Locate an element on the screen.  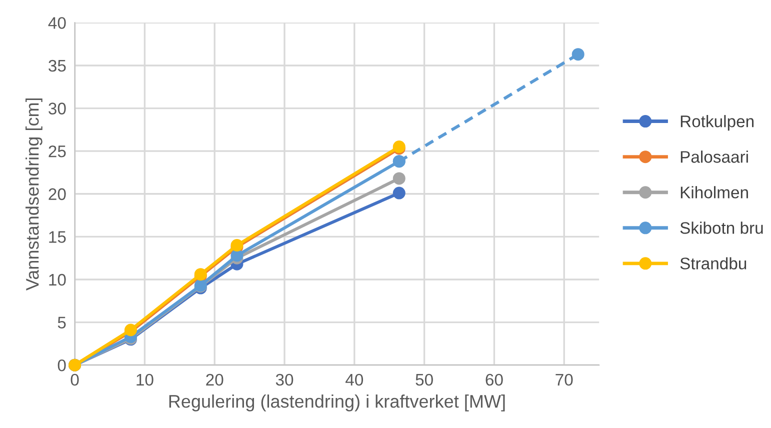
y-tick-label: 5 is located at coordinates (62, 322).